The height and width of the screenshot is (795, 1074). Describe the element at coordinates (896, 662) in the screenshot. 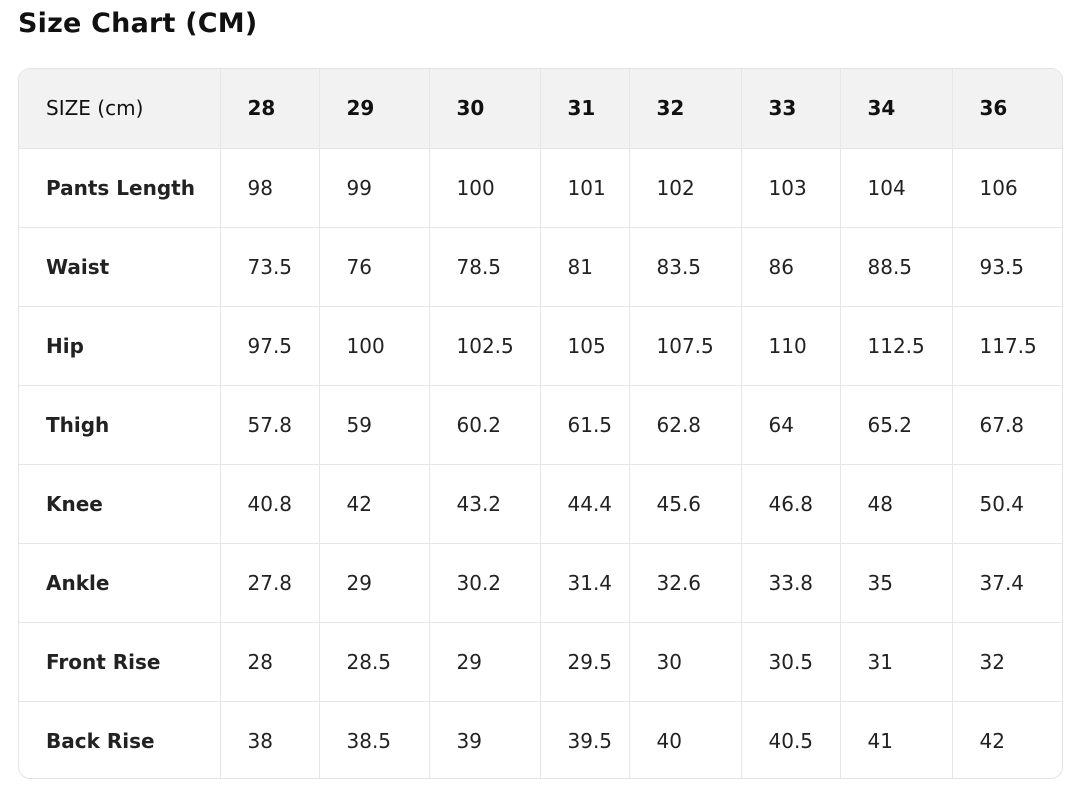

I see `measurement-cell: 31` at that location.